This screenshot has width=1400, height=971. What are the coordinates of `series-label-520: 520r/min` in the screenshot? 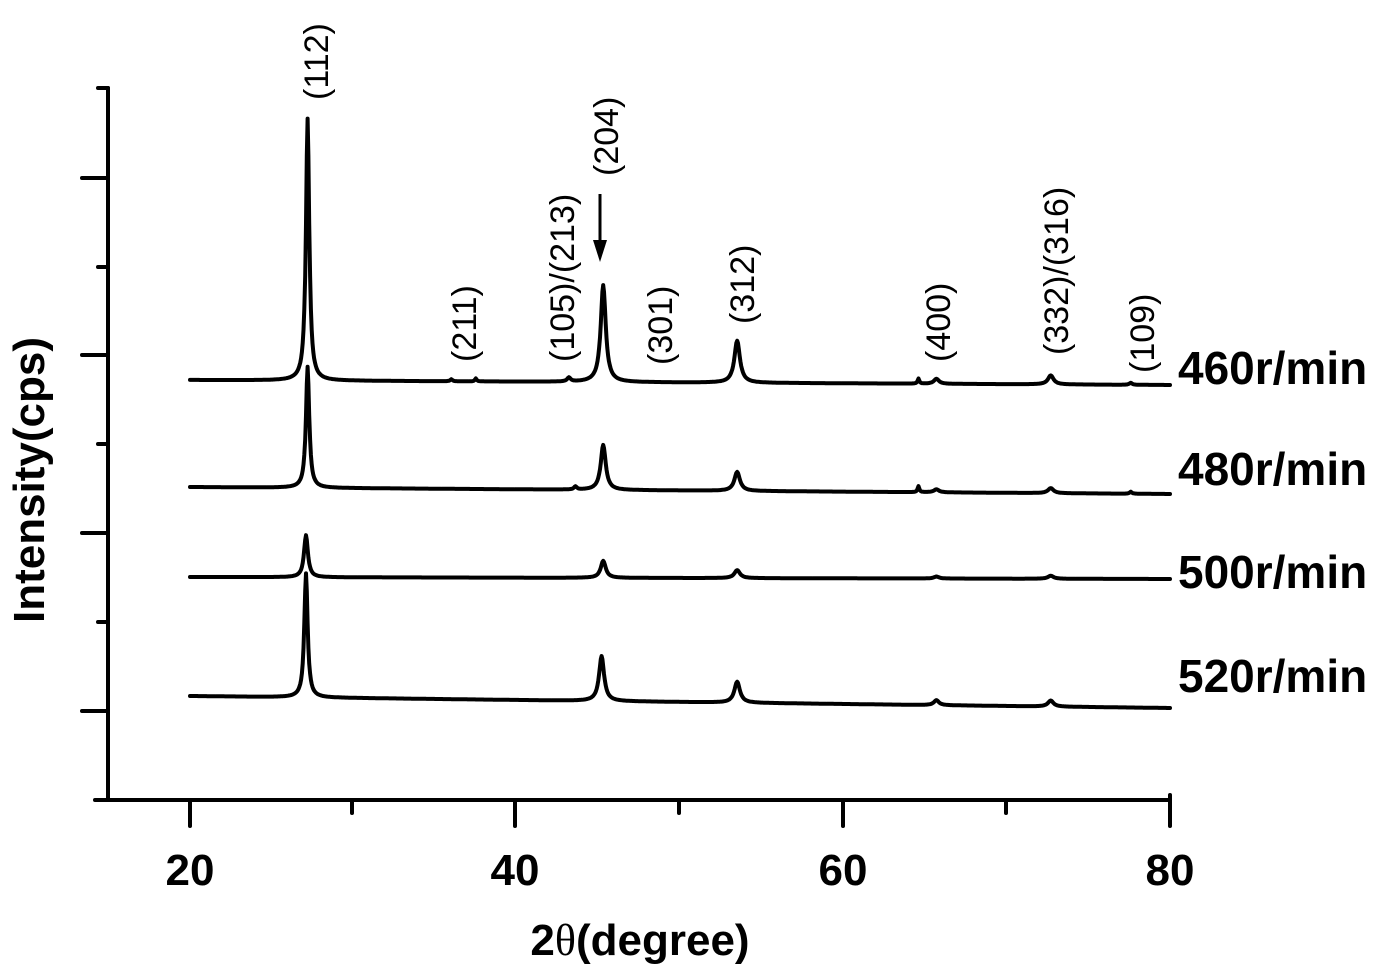 It's located at (1272, 676).